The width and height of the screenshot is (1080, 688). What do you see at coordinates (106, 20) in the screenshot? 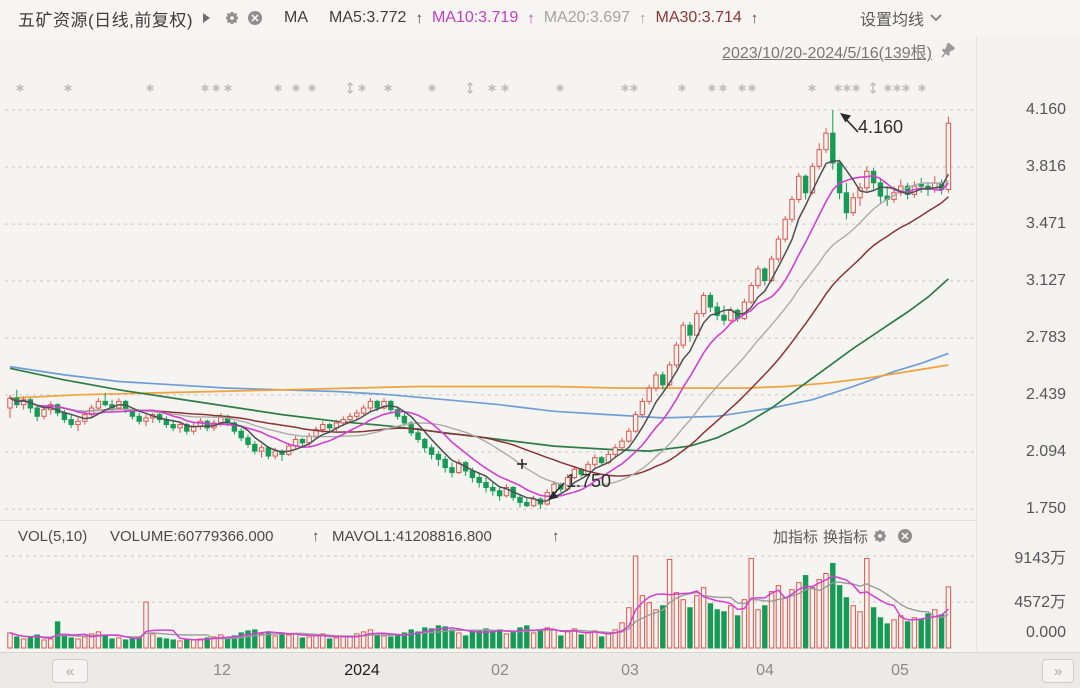
I see `instrument-title: 五矿资源(日线,前复权)` at bounding box center [106, 20].